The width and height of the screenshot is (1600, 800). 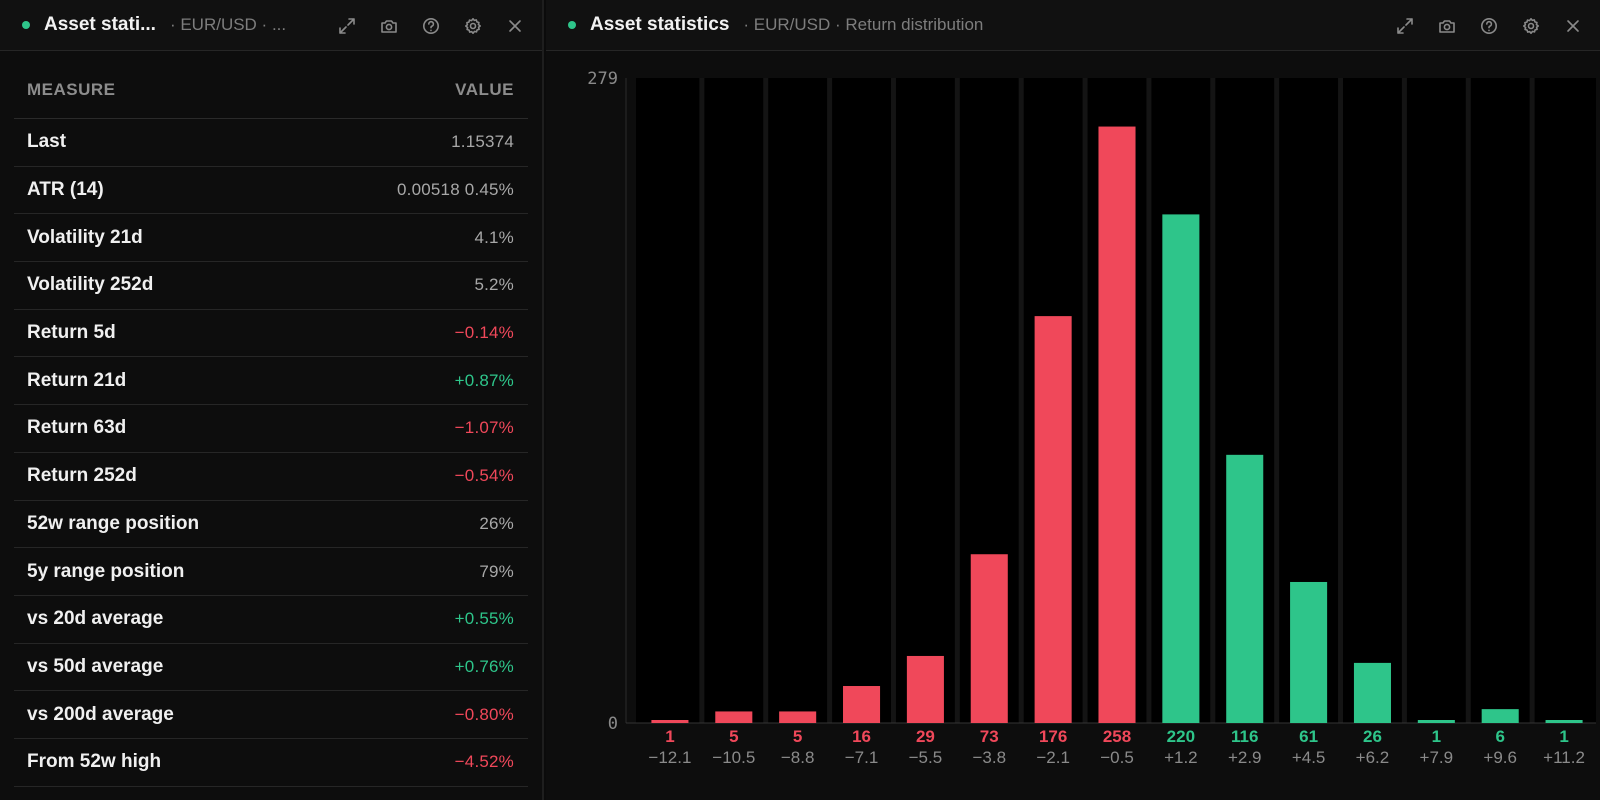 I want to click on bar-count-label: 220, so click(x=1181, y=736).